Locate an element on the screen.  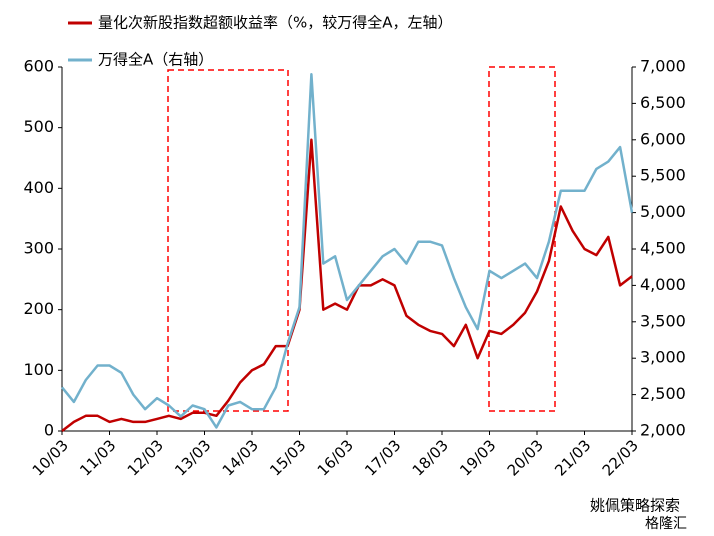
y-tick-label: 400 is located at coordinates (38, 187).